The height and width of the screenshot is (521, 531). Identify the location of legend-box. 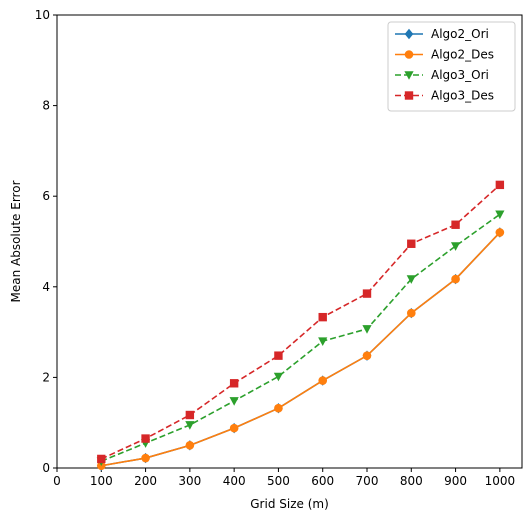
(451, 66).